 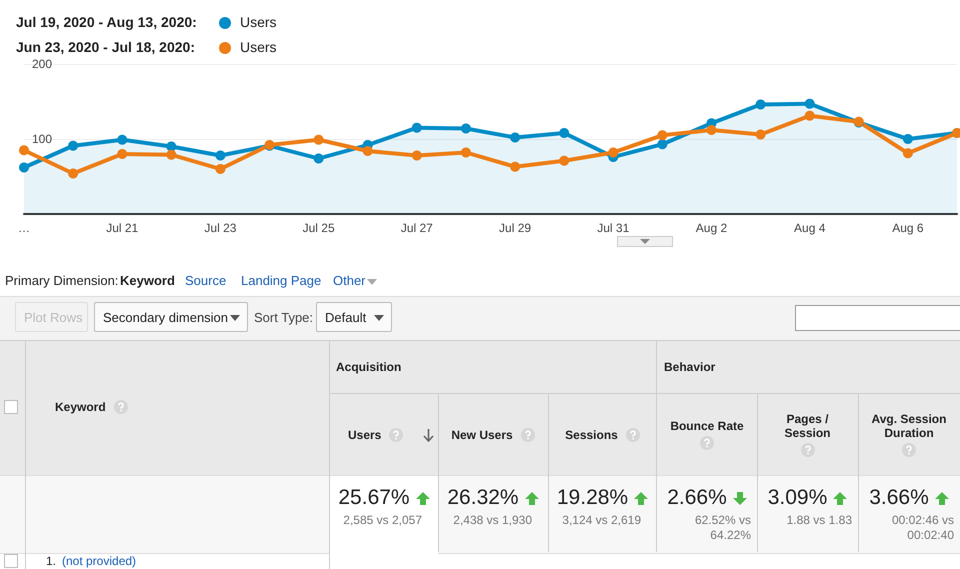 What do you see at coordinates (365, 435) in the screenshot?
I see `text: Users` at bounding box center [365, 435].